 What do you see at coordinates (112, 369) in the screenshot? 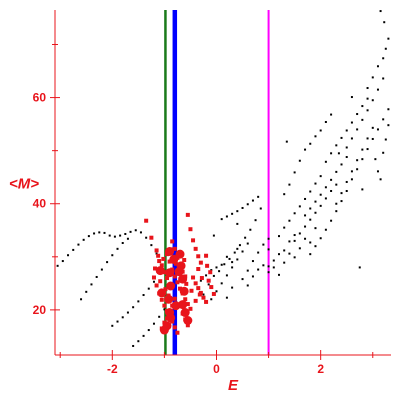
I see `x-tick-label: -2` at bounding box center [112, 369].